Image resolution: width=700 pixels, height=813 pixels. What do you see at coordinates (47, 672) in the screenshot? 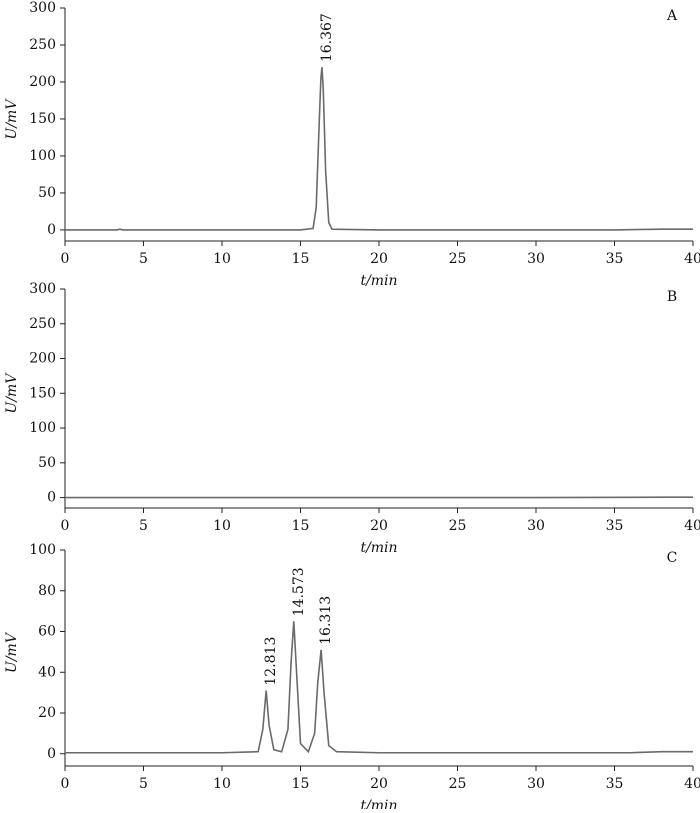
I see `y-tick-label: 40` at bounding box center [47, 672].